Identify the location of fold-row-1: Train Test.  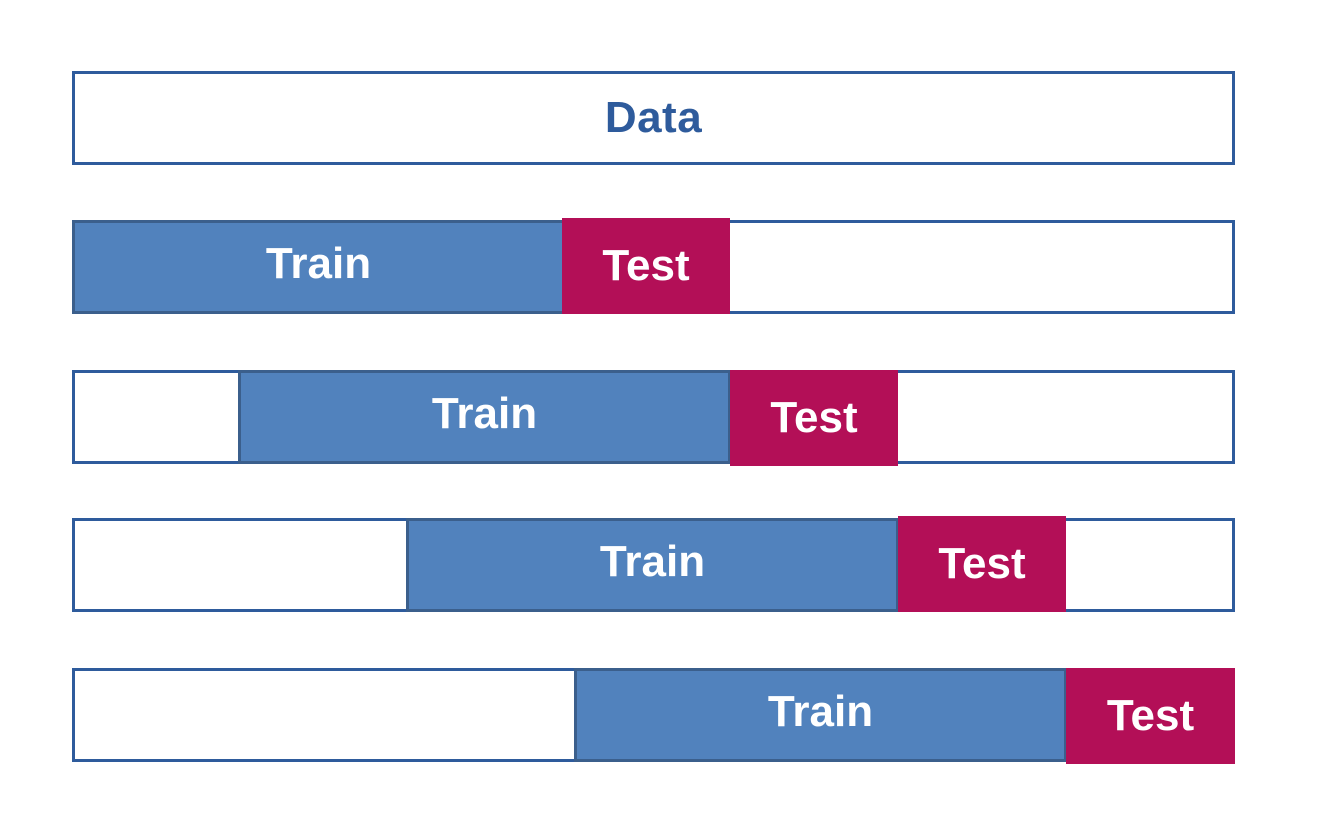
(653, 266).